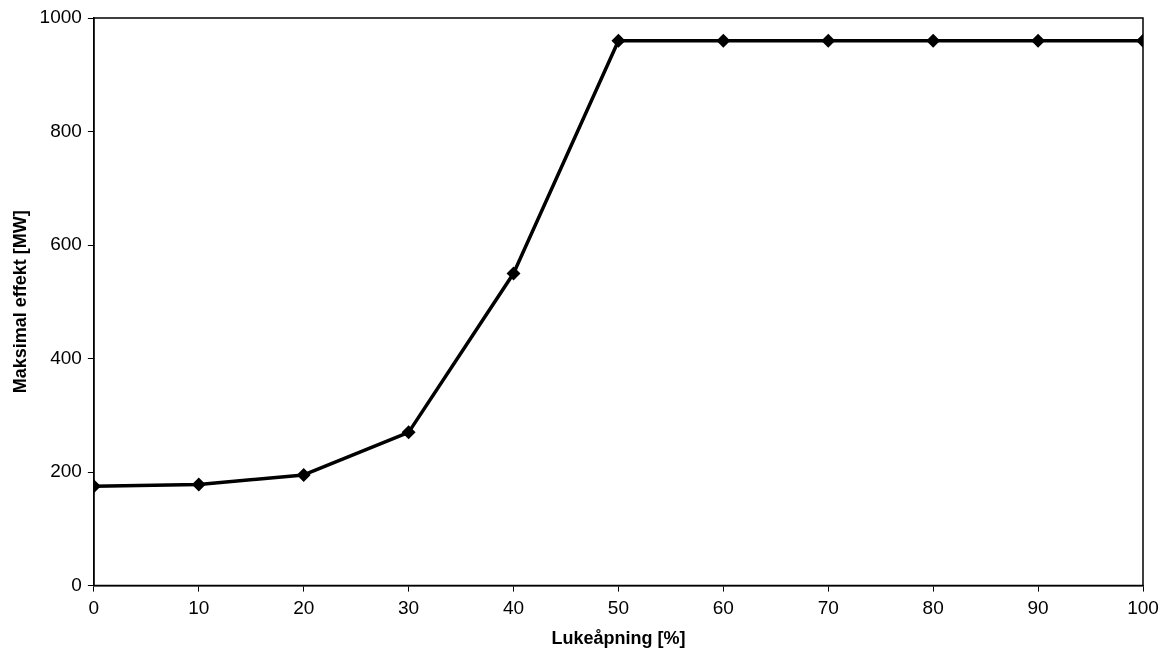  Describe the element at coordinates (94, 608) in the screenshot. I see `x-tick-label: 0` at that location.